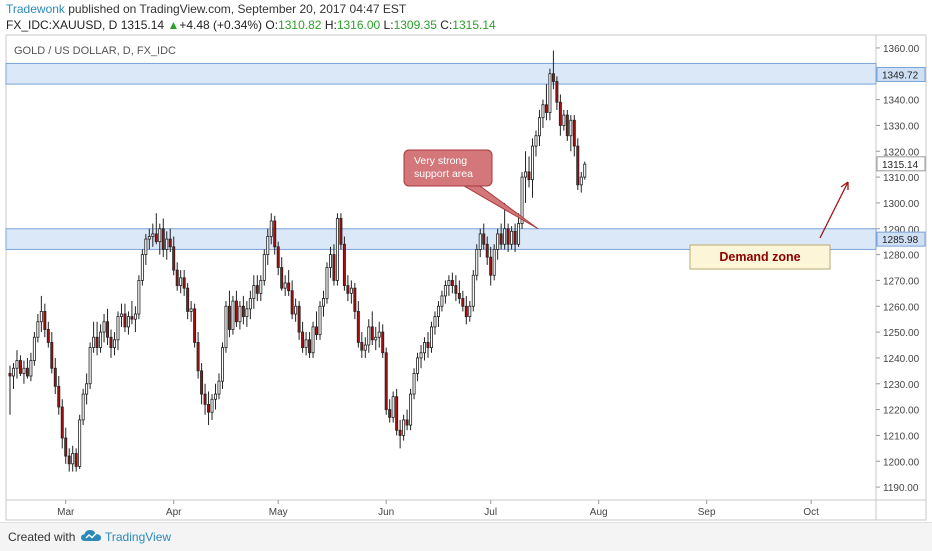 Image resolution: width=932 pixels, height=551 pixels. I want to click on tradingview-cloud-icon, so click(91, 536).